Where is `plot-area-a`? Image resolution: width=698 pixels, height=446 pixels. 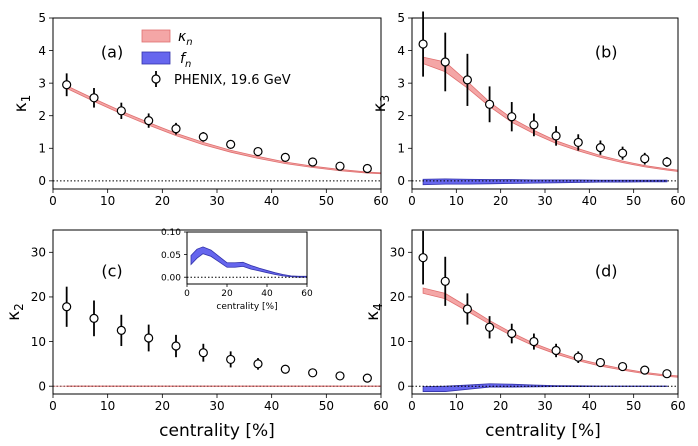
plot-area-a is located at coordinates (217, 133).